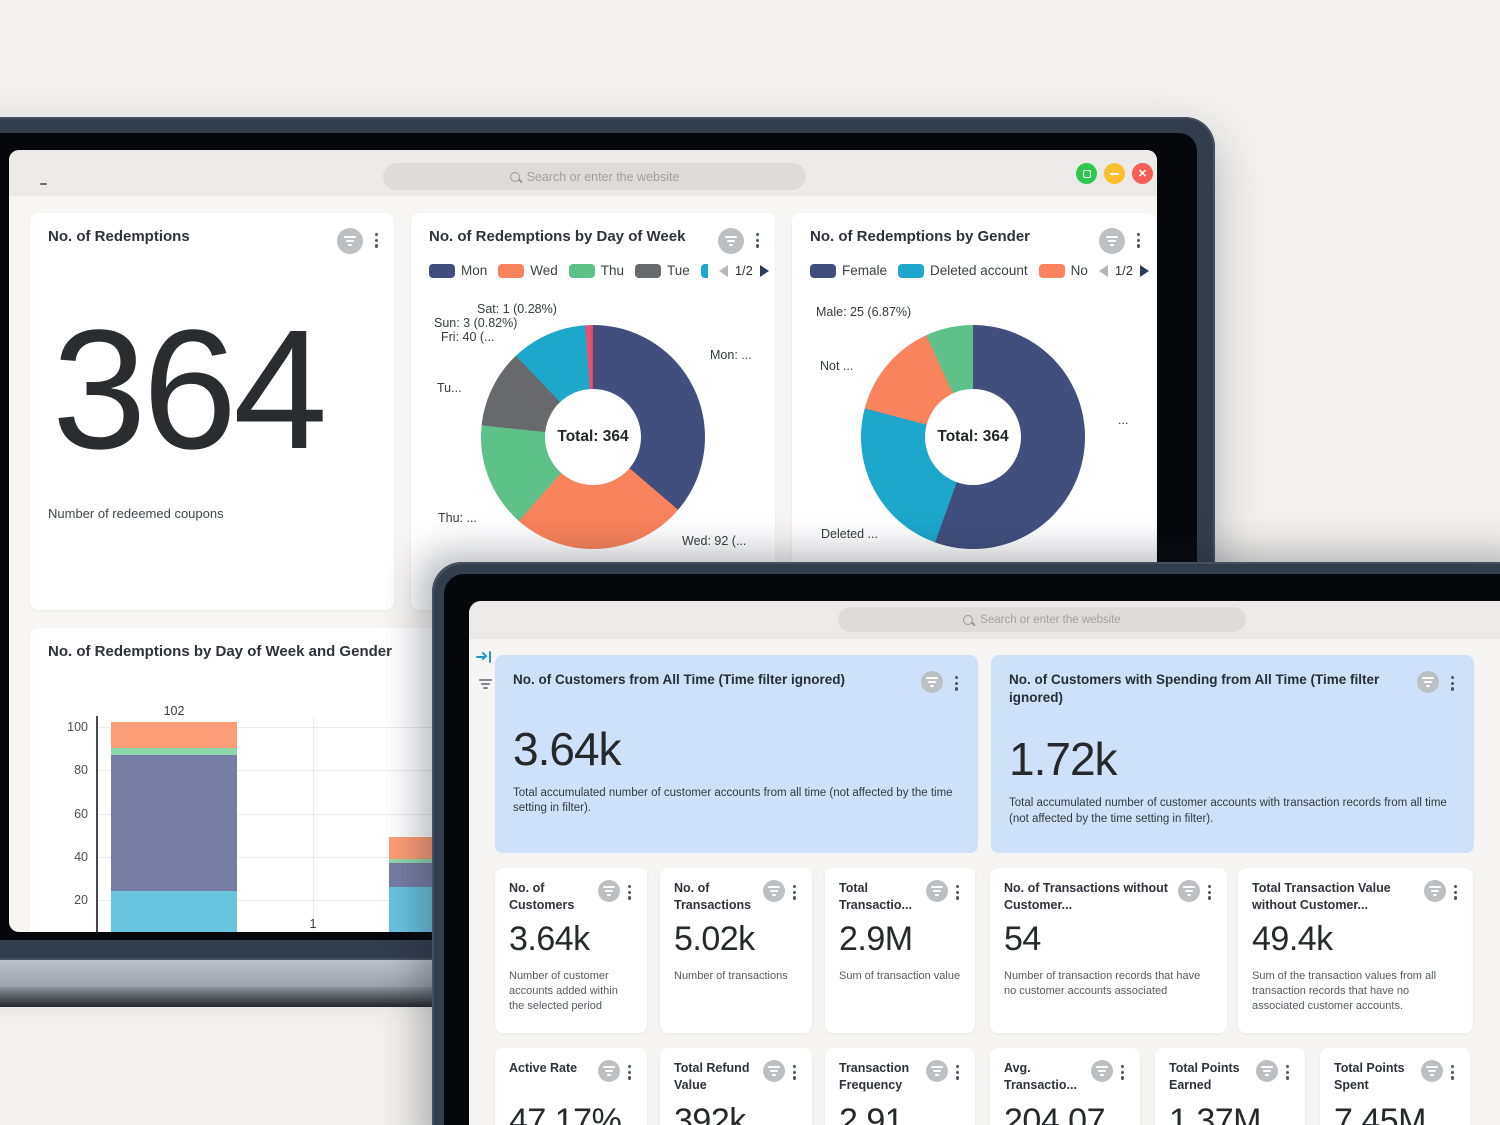 Image resolution: width=1500 pixels, height=1125 pixels. I want to click on card-total-refund-value: Total Refund Value 392k, so click(736, 1086).